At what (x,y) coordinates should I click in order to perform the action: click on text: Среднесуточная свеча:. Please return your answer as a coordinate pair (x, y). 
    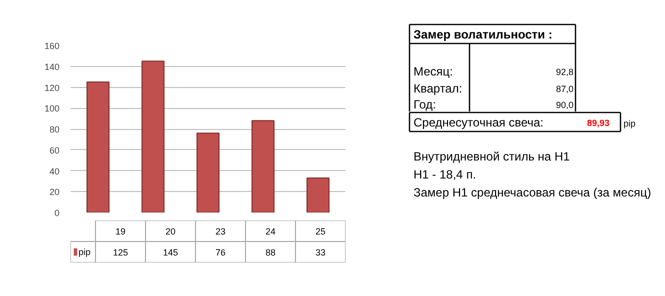
    Looking at the image, I should click on (479, 123).